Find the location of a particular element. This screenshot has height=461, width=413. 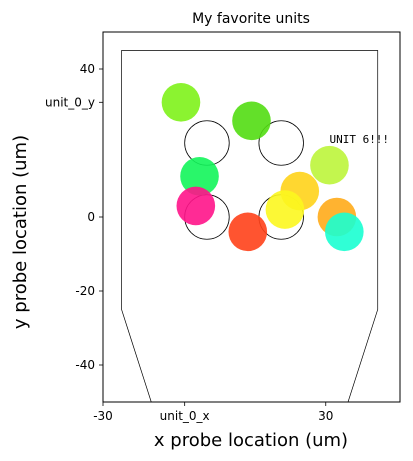

annotation-text: UNIT 6!!! is located at coordinates (359, 139).